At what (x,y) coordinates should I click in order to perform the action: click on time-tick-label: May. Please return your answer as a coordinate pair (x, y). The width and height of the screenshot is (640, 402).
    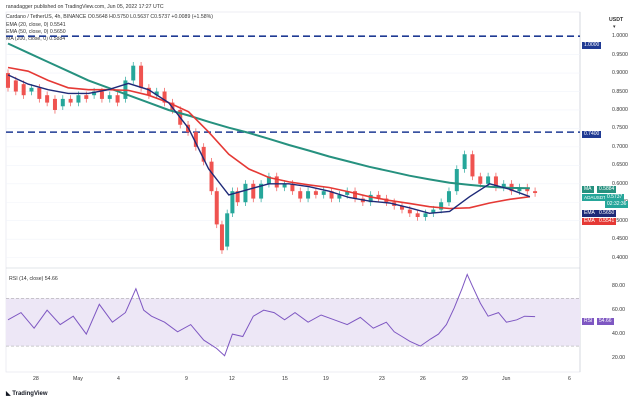
    Looking at the image, I should click on (78, 379).